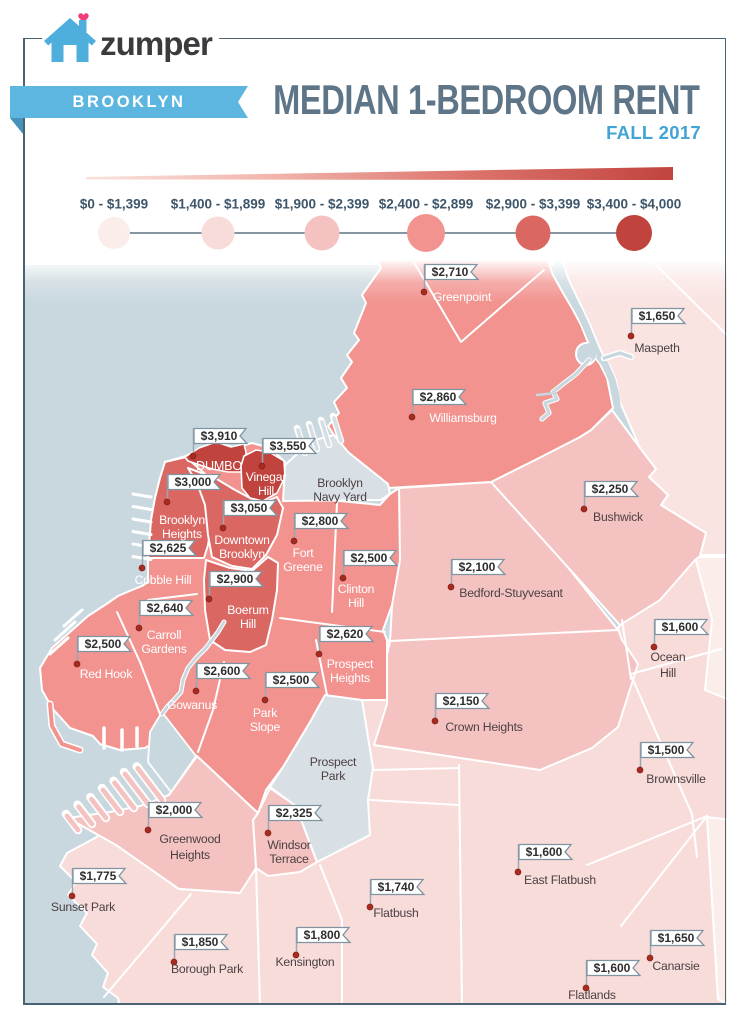 This screenshot has width=750, height=1022. What do you see at coordinates (303, 567) in the screenshot?
I see `svg-text: Greene` at bounding box center [303, 567].